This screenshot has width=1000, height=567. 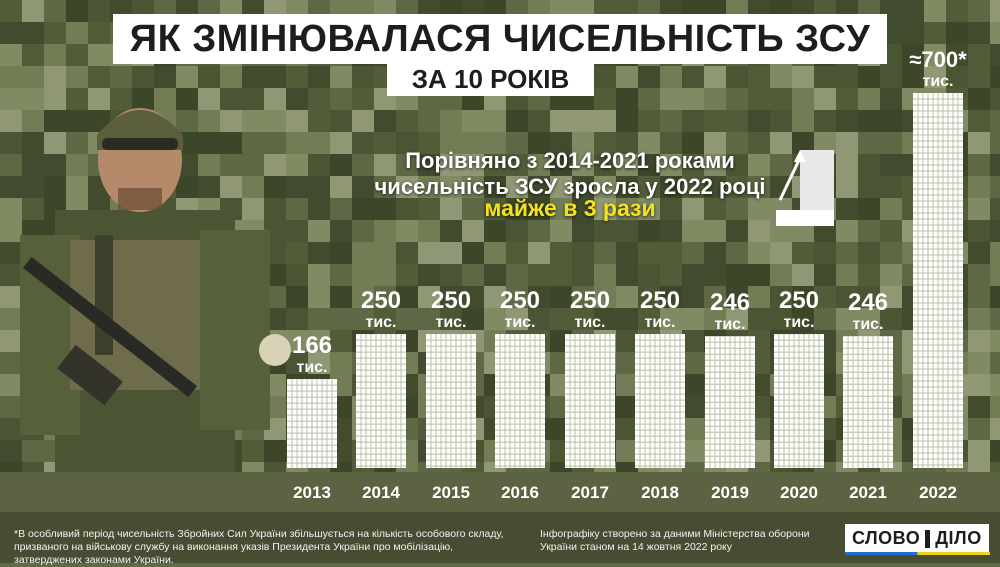 I want to click on title-banner: ЯК ЗМІНЮВАЛАСЯ ЧИСЕЛЬНІСТЬ ЗСУ, so click(x=500, y=39).